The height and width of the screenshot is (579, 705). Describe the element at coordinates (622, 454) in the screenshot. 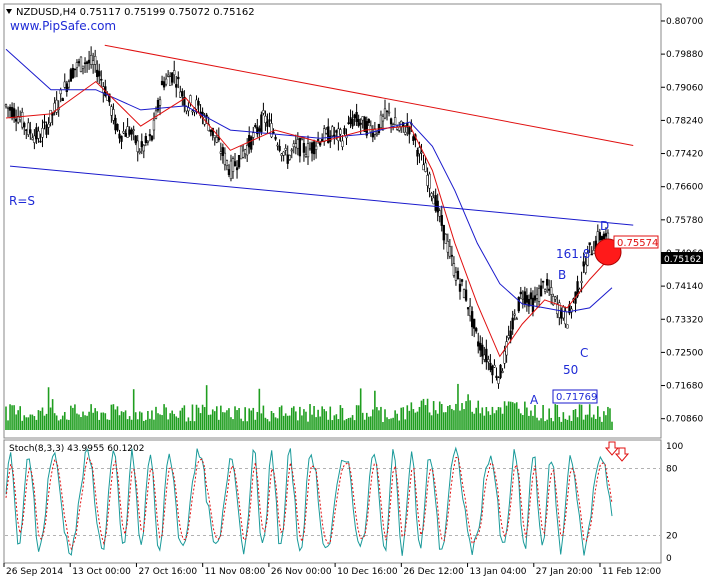

I see `down-arrow-icon` at that location.